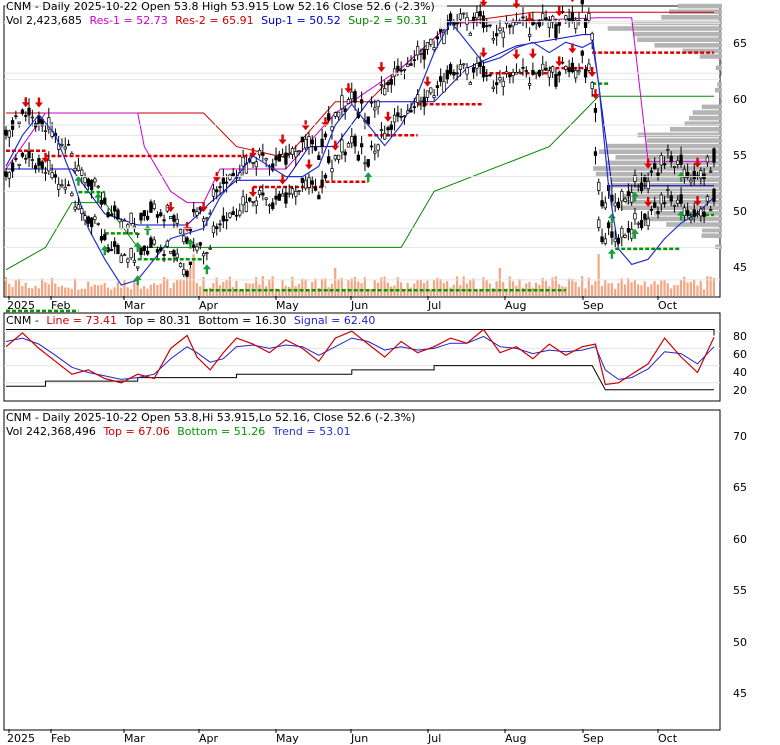 The image size is (780, 745). I want to click on legend-sup1: Sup-1 = 50.52, so click(301, 20).